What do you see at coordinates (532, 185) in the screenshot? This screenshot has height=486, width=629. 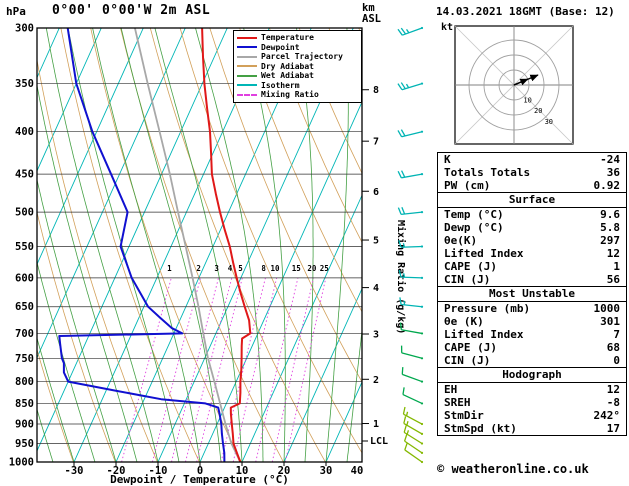 I see `table-row: PW (cm) 0.92` at bounding box center [532, 185].